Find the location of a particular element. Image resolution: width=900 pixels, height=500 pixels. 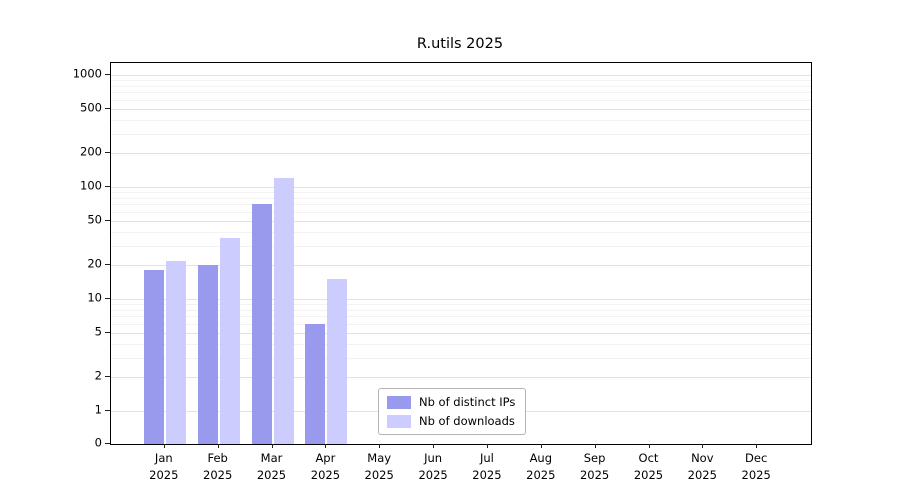

legend: Nb of distinct IPs Nb of downloads is located at coordinates (452, 411).